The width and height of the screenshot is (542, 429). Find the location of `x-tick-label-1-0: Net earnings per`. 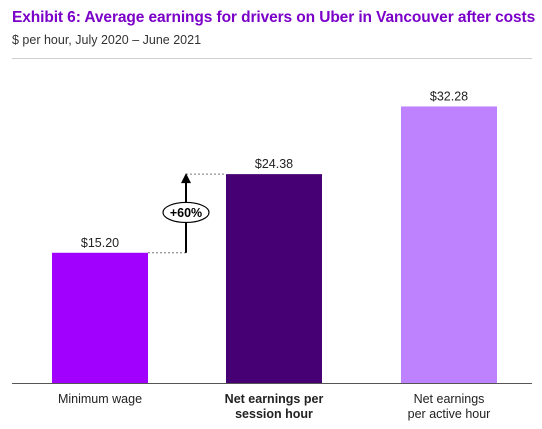

x-tick-label-1-0: Net earnings per is located at coordinates (274, 399).